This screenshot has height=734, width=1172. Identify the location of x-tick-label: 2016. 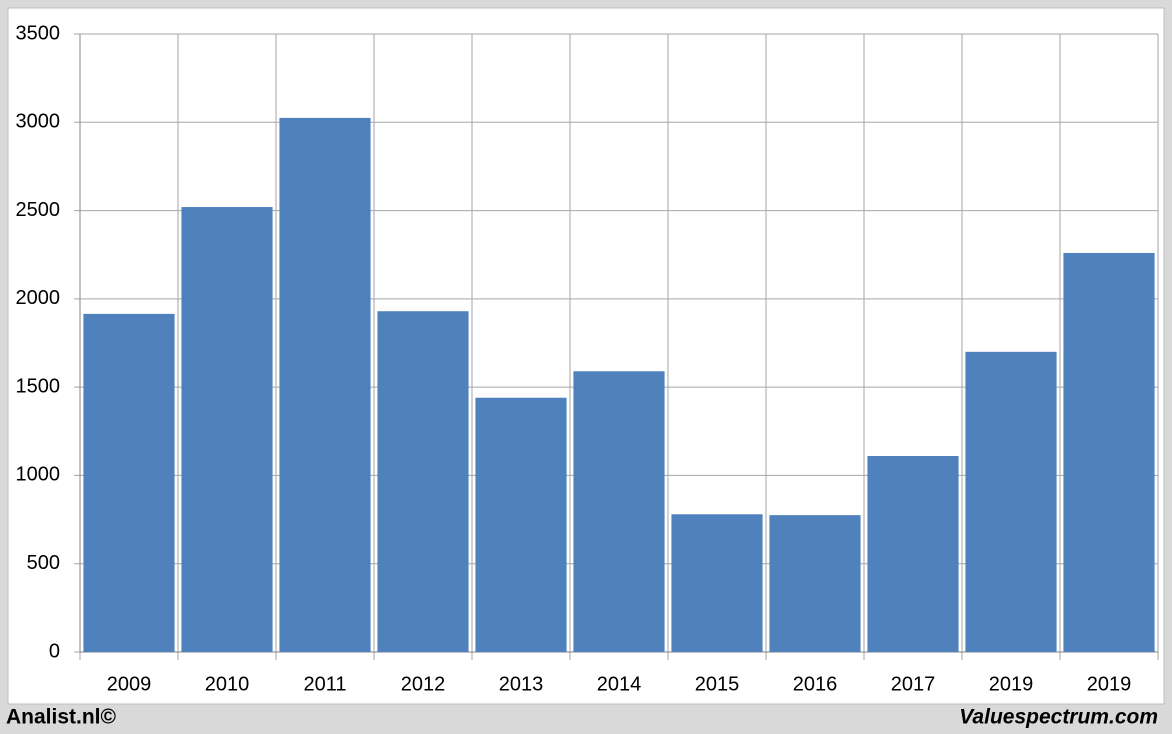
(815, 684).